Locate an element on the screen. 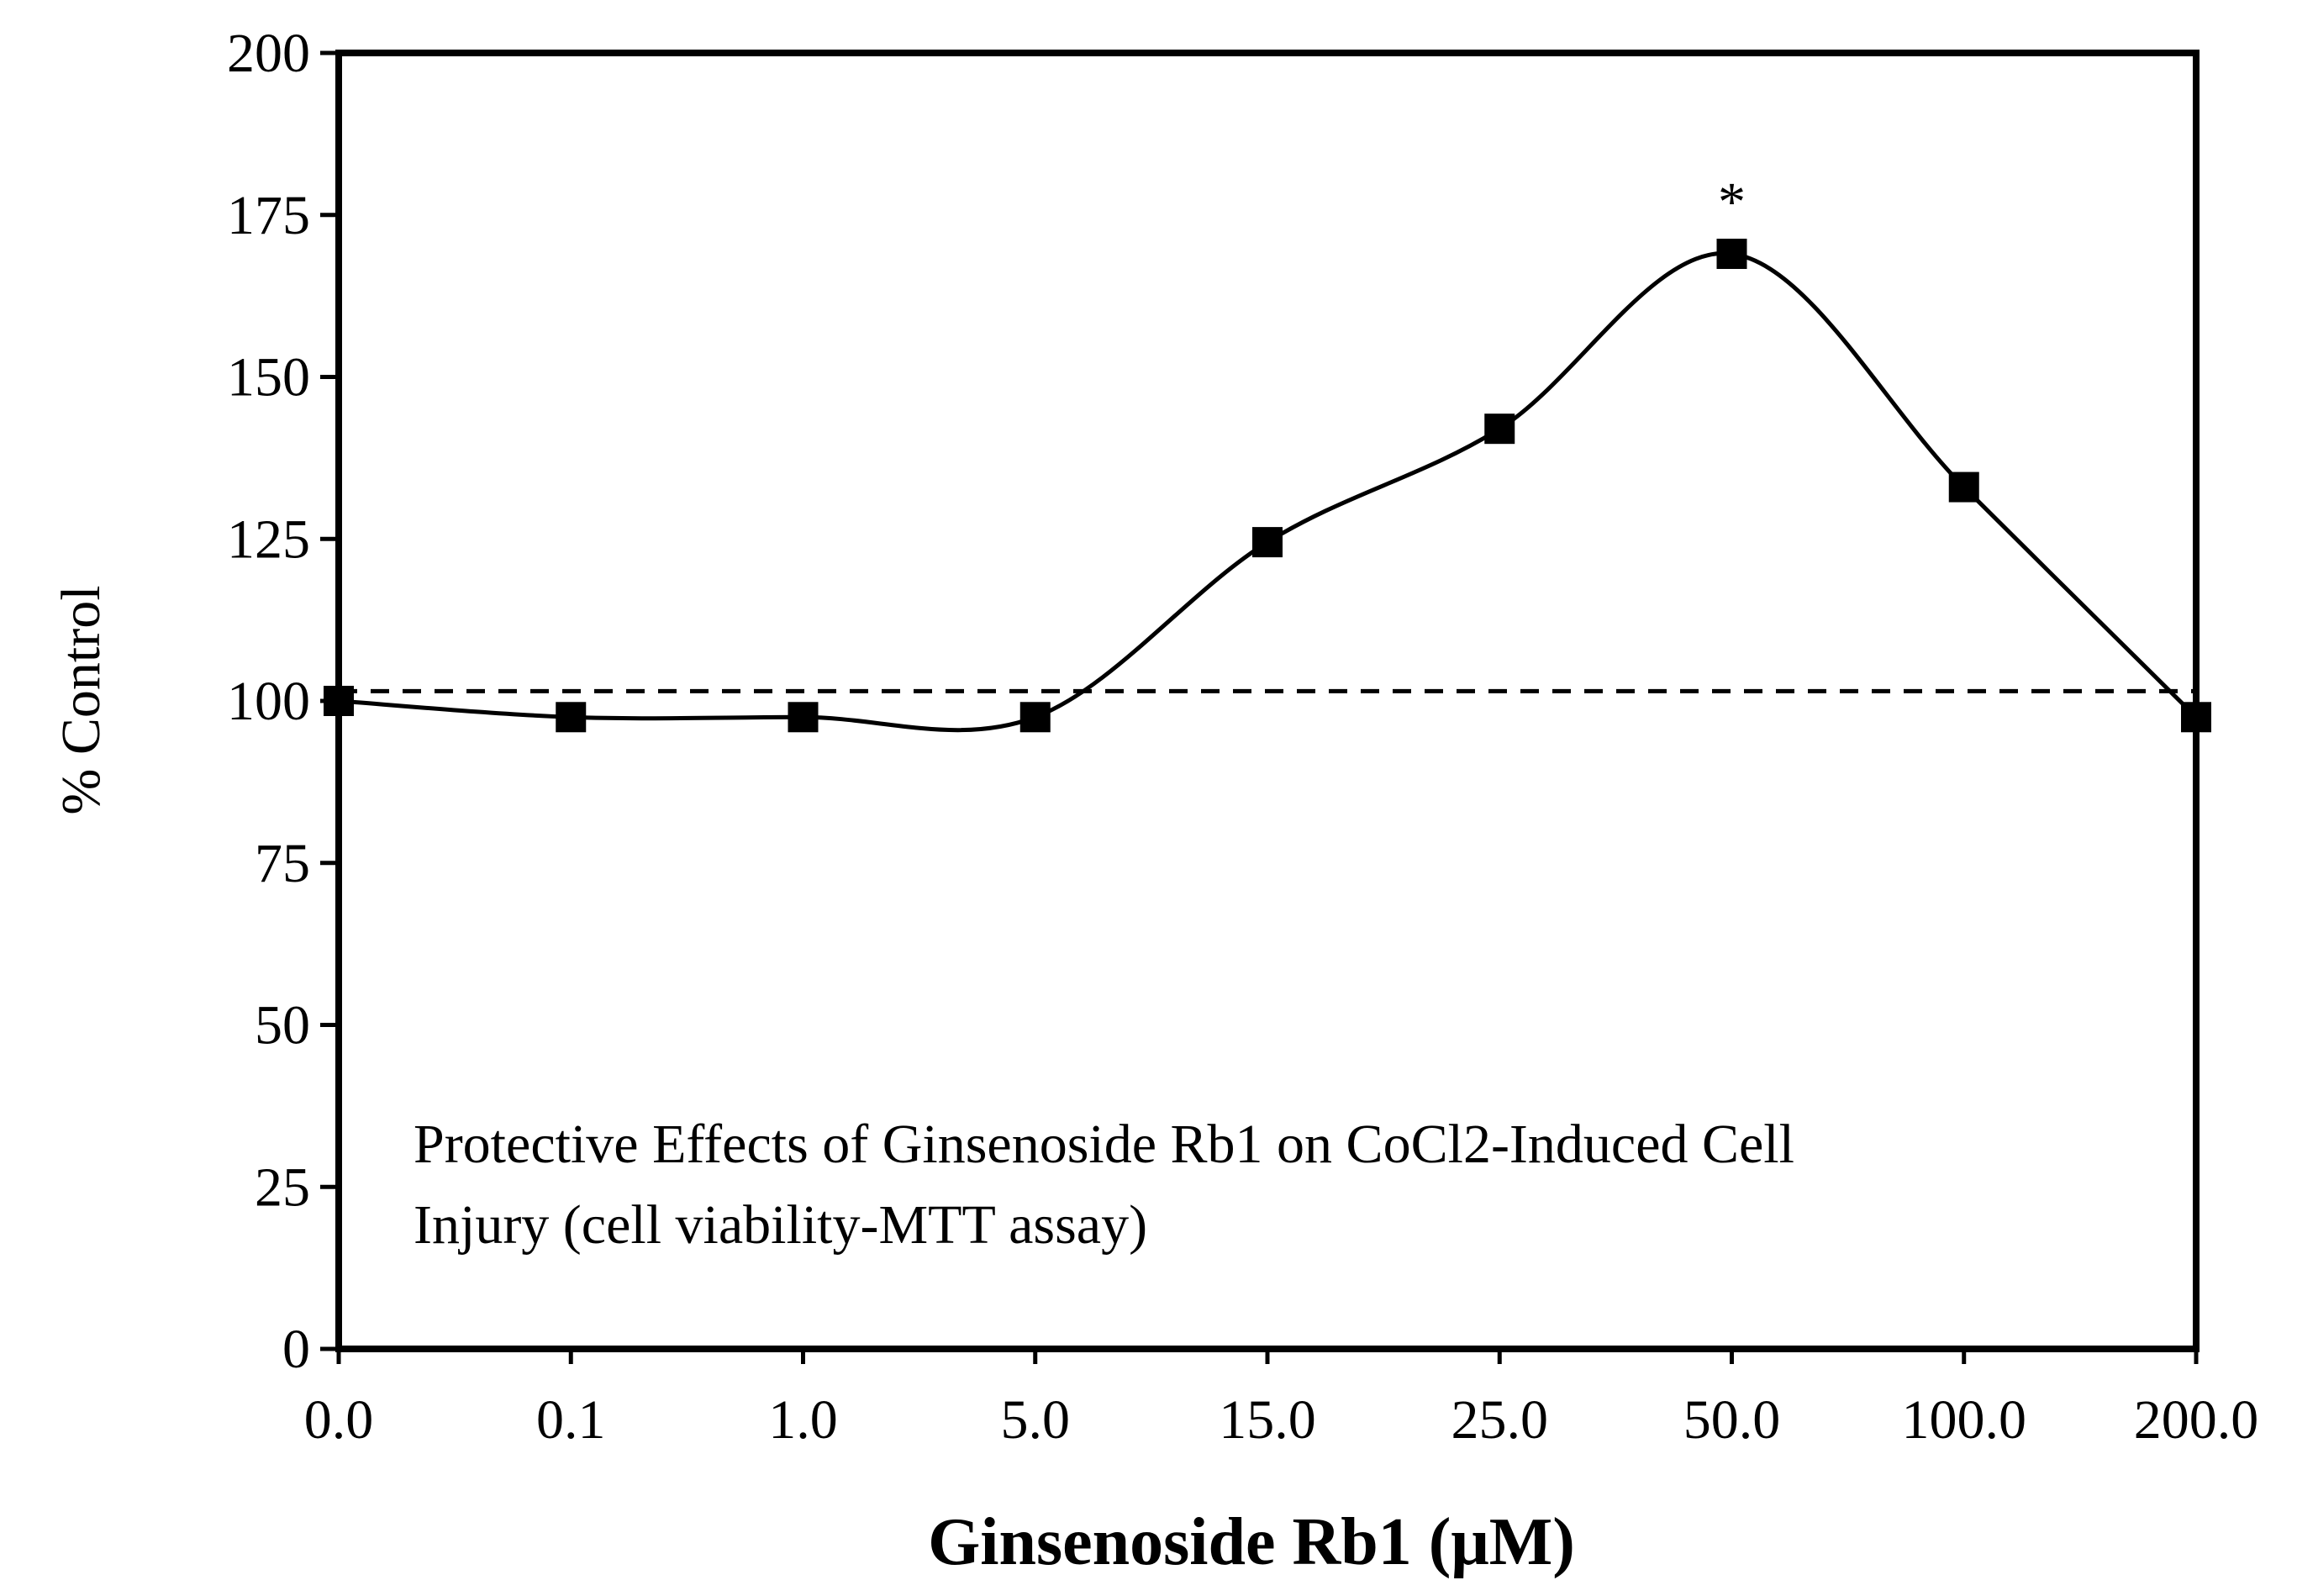 The height and width of the screenshot is (1596, 2297). y-tick-label: 200 is located at coordinates (268, 53).